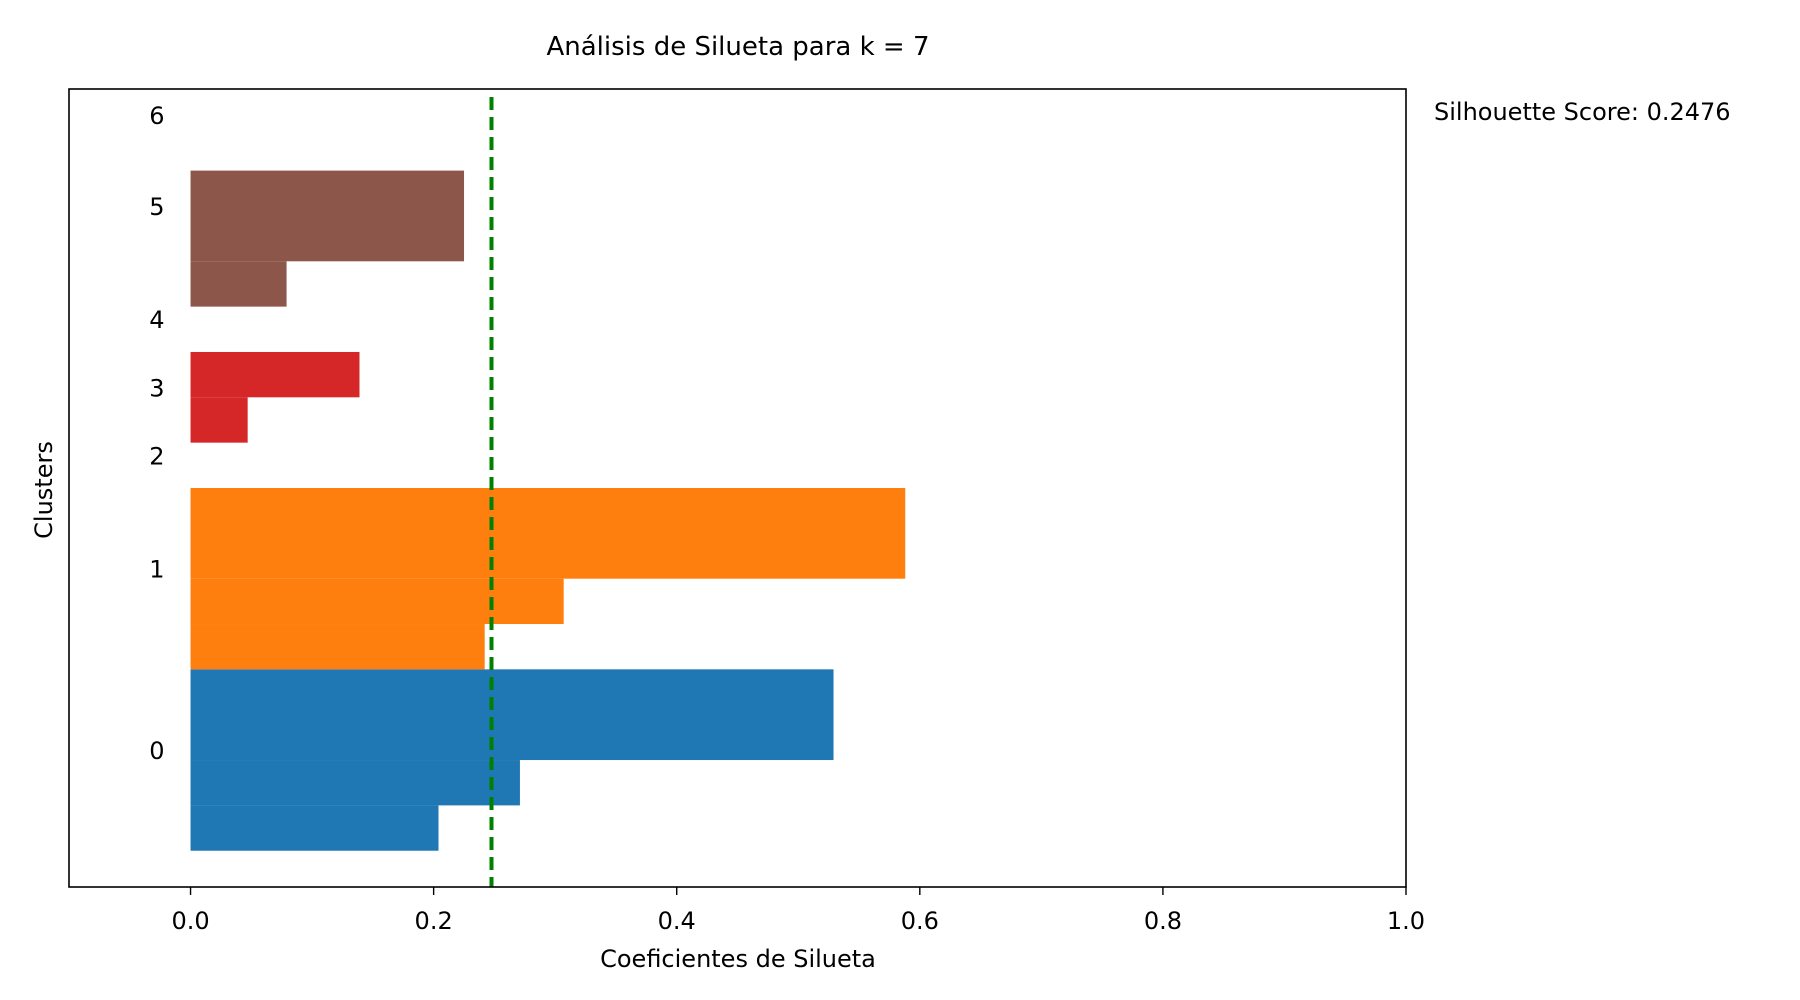  Describe the element at coordinates (190, 921) in the screenshot. I see `x-tick-label-0: 0.0` at that location.